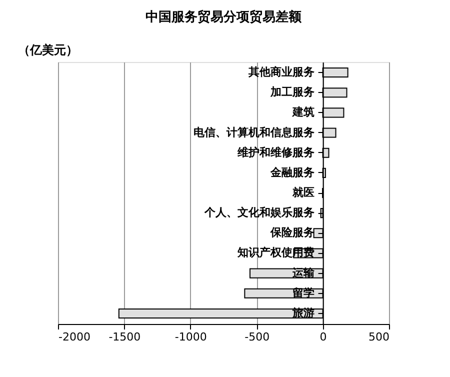 The image size is (450, 377). I want to click on chart-title: 中国服务贸易分项贸易差额, so click(224, 16).